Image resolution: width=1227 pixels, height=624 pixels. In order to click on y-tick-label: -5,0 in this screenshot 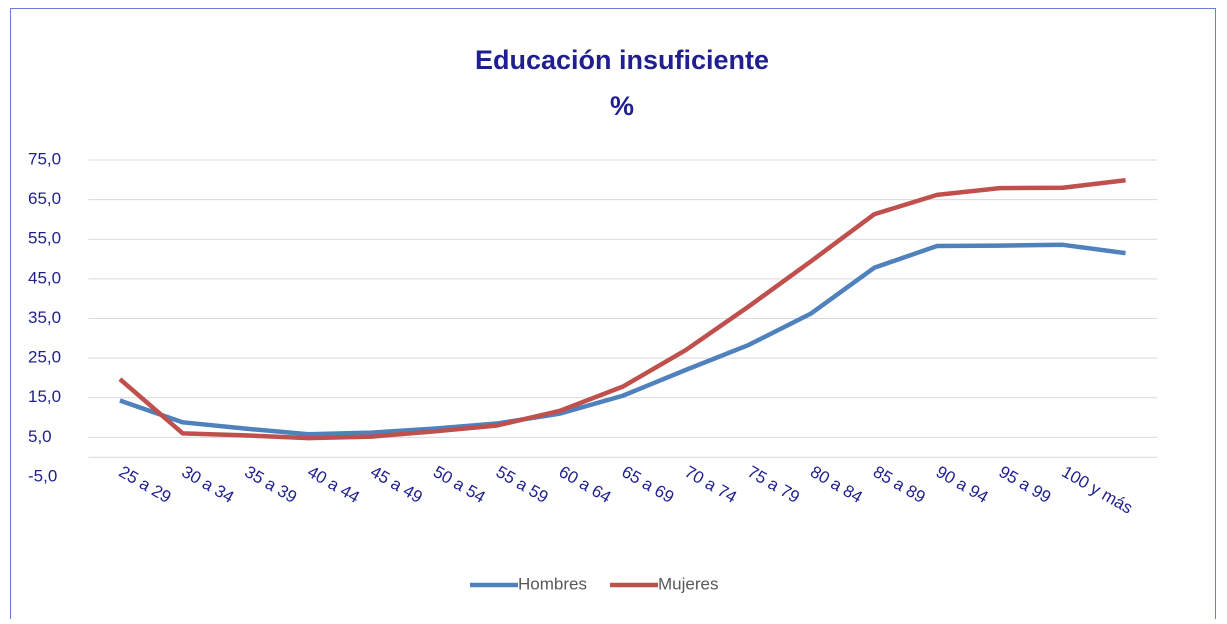, I will do `click(42, 475)`.